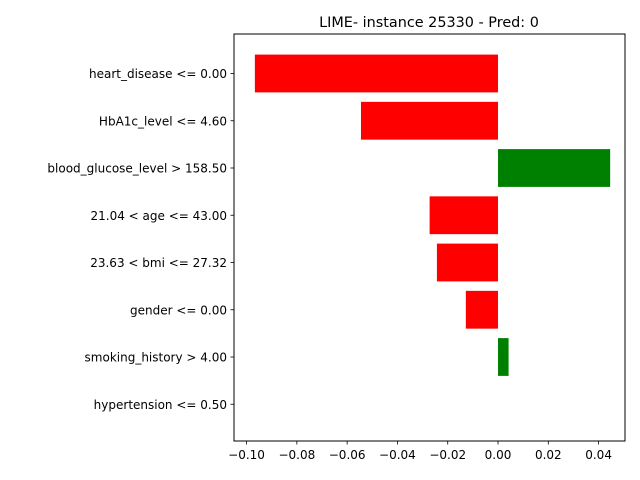  I want to click on y-tick-label-0: heart_disease <= 0.00, so click(158, 74).